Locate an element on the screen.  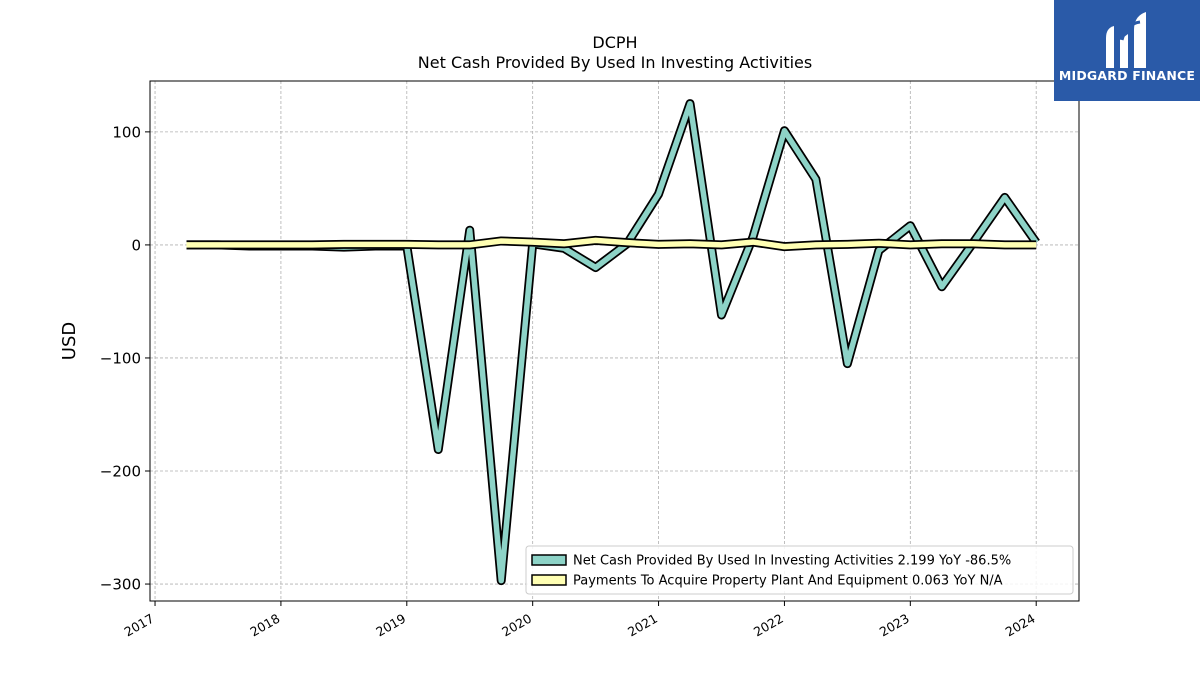
x-tick-label: 2023 is located at coordinates (894, 625).